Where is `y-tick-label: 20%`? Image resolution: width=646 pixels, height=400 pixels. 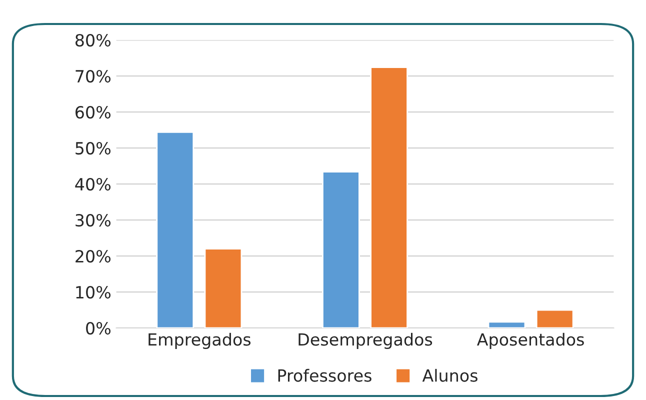 y-tick-label: 20% is located at coordinates (93, 256).